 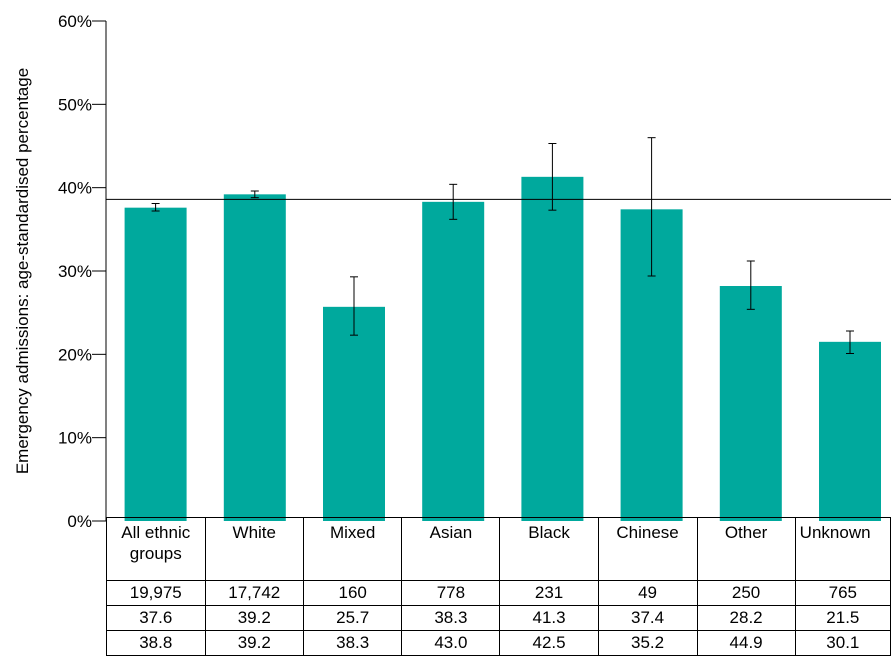 What do you see at coordinates (842, 549) in the screenshot?
I see `x-tick-label: Unknown` at bounding box center [842, 549].